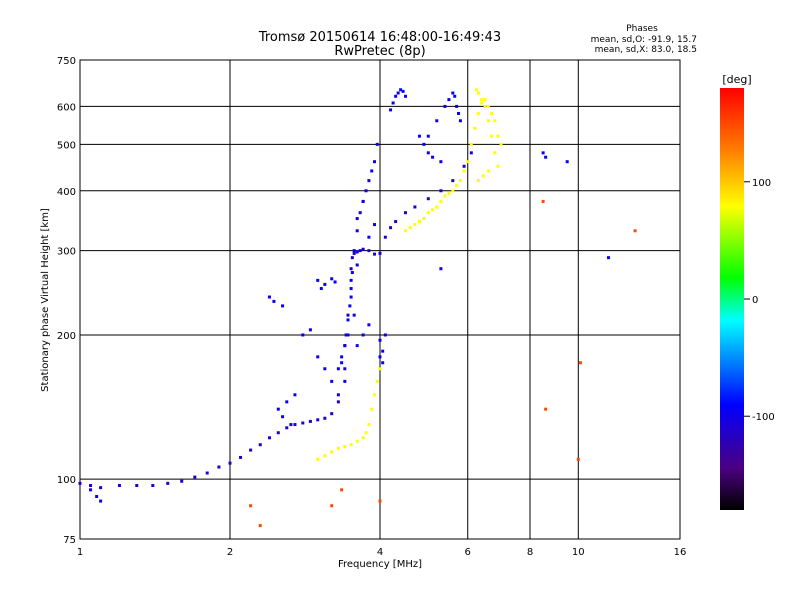  Describe the element at coordinates (380, 564) in the screenshot. I see `x-axis-label: Frequency [MHz]` at that location.